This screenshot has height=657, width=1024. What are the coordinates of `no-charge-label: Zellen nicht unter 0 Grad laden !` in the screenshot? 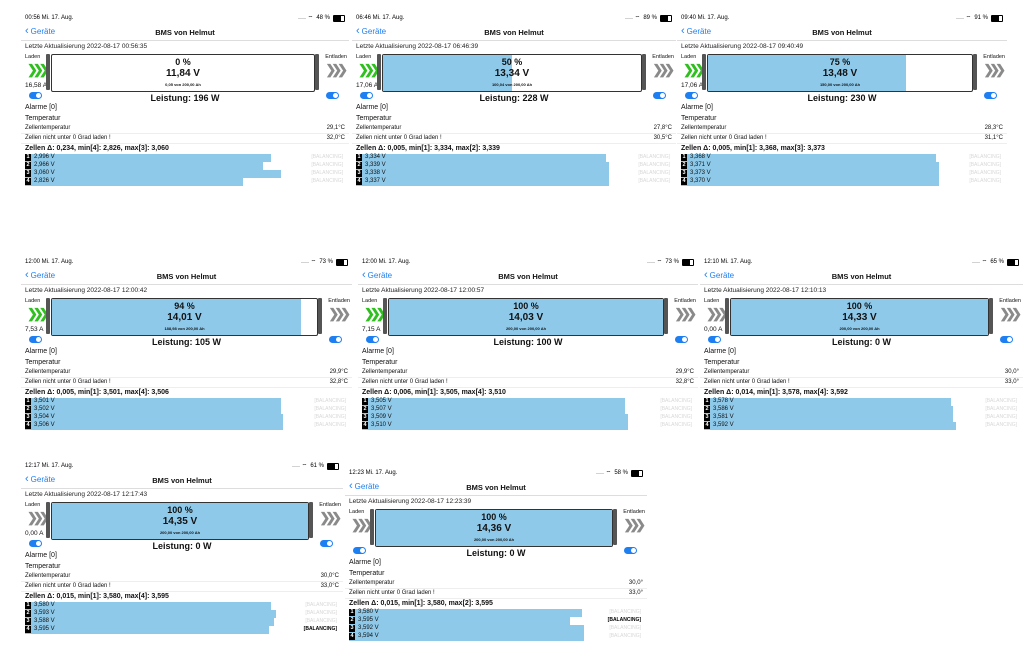 It's located at (392, 593).